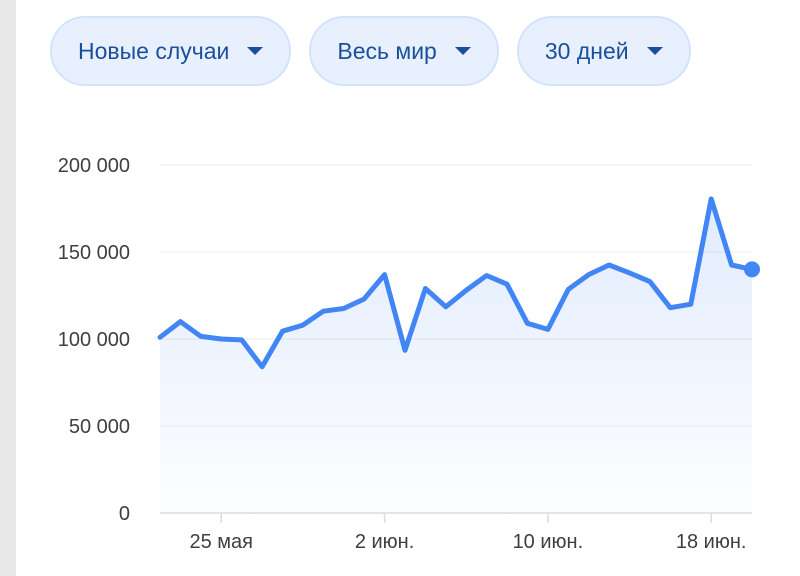 The height and width of the screenshot is (576, 800). Describe the element at coordinates (384, 542) in the screenshot. I see `x-tick-label: 2 июн.` at that location.